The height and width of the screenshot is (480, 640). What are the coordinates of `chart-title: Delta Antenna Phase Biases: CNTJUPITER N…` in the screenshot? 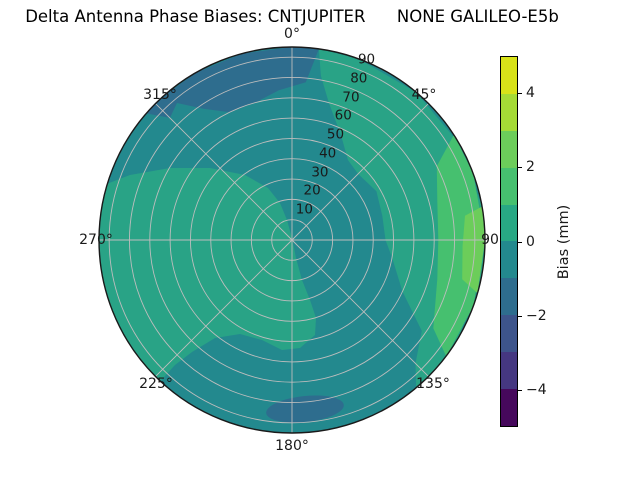 It's located at (292, 16).